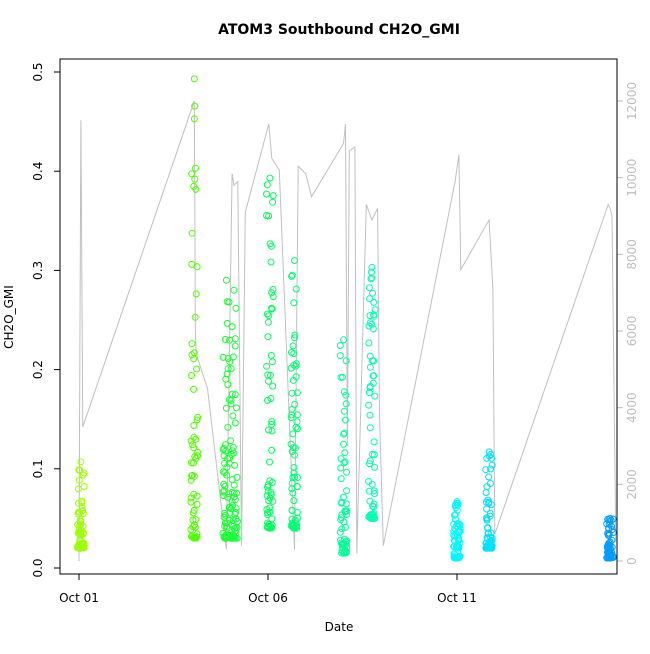 The width and height of the screenshot is (650, 654). What do you see at coordinates (339, 30) in the screenshot?
I see `chart-title: ATOM3 Southbound CH2O_GMI` at bounding box center [339, 30].